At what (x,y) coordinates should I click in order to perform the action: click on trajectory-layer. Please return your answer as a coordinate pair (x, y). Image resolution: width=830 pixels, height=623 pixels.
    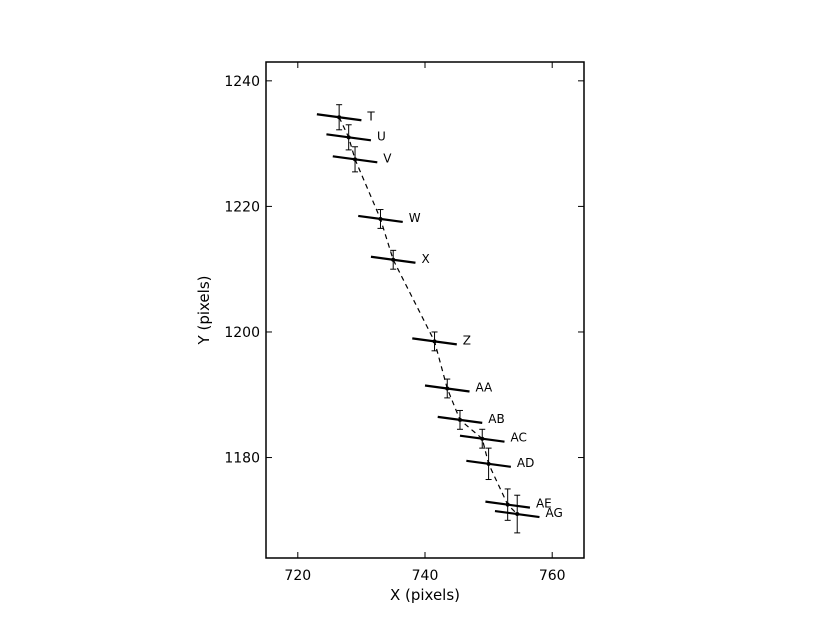
    Looking at the image, I should click on (428, 315).